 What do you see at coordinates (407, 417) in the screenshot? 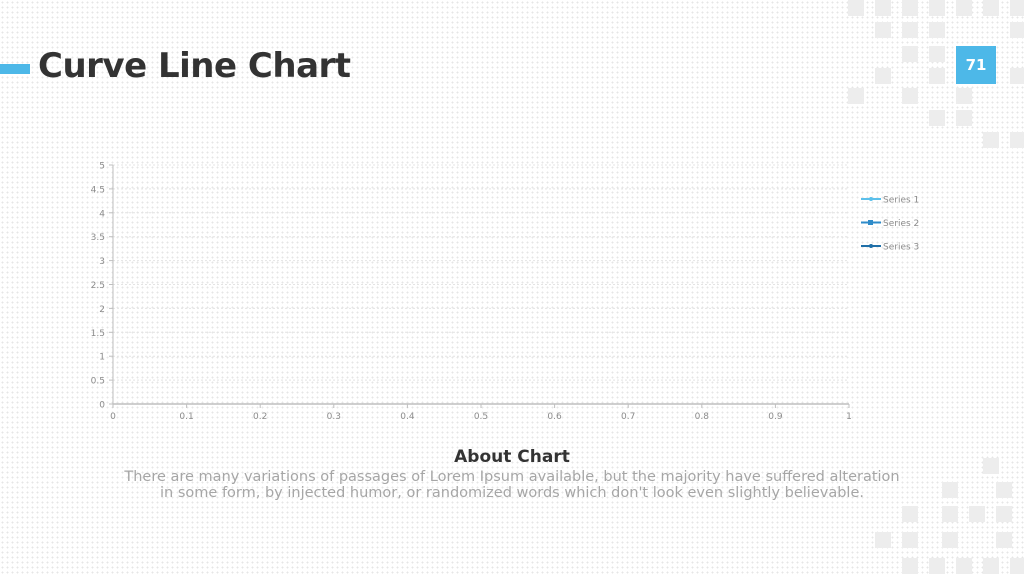
I see `x-tick-label: 0.4` at bounding box center [407, 417].